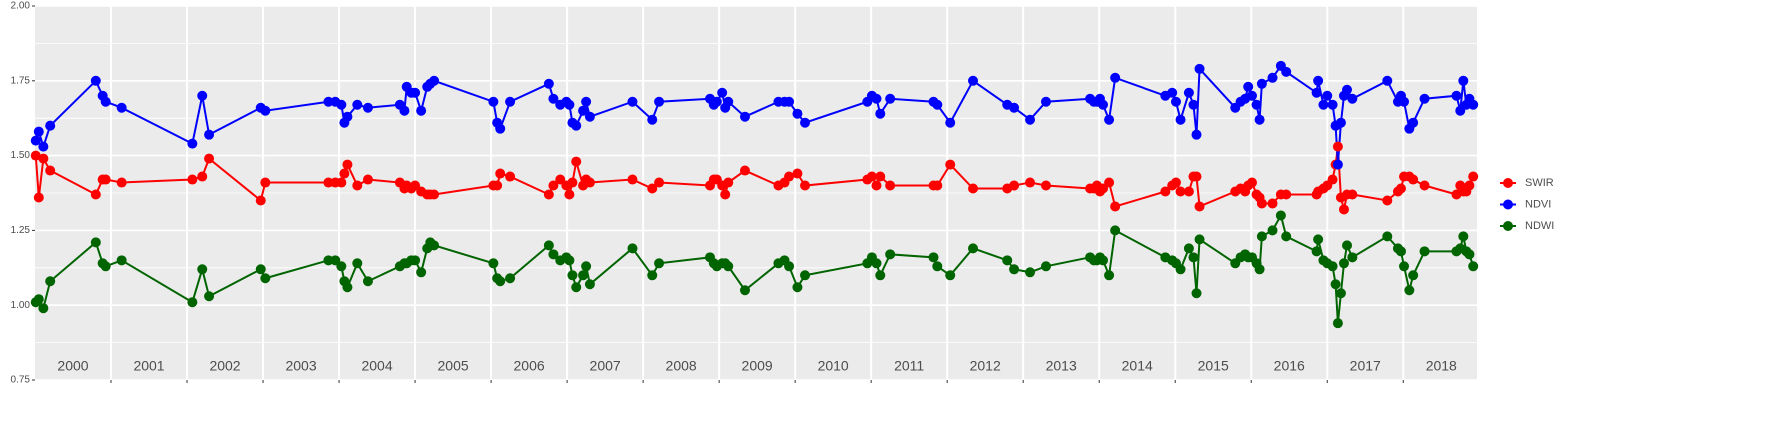 Image resolution: width=1773 pixels, height=442 pixels. Describe the element at coordinates (1289, 366) in the screenshot. I see `year-label: 2016` at that location.